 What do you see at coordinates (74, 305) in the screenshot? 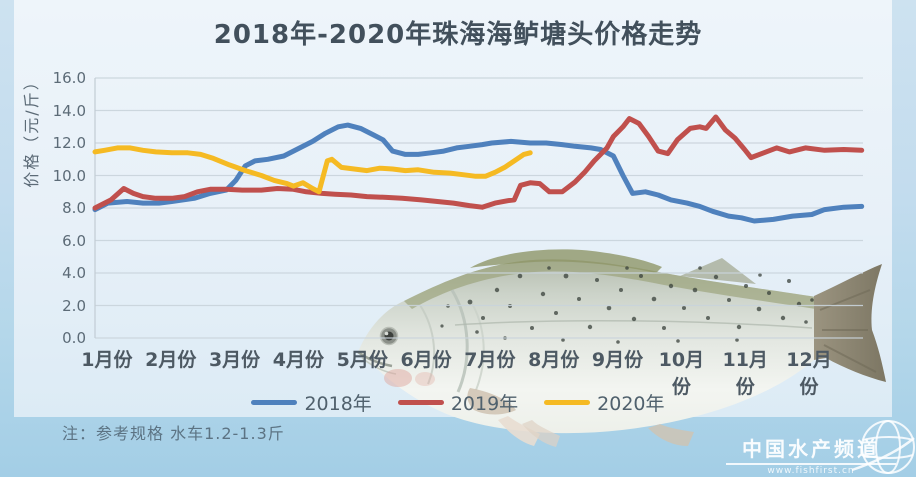
I see `y-tick: 2.0` at bounding box center [74, 305].